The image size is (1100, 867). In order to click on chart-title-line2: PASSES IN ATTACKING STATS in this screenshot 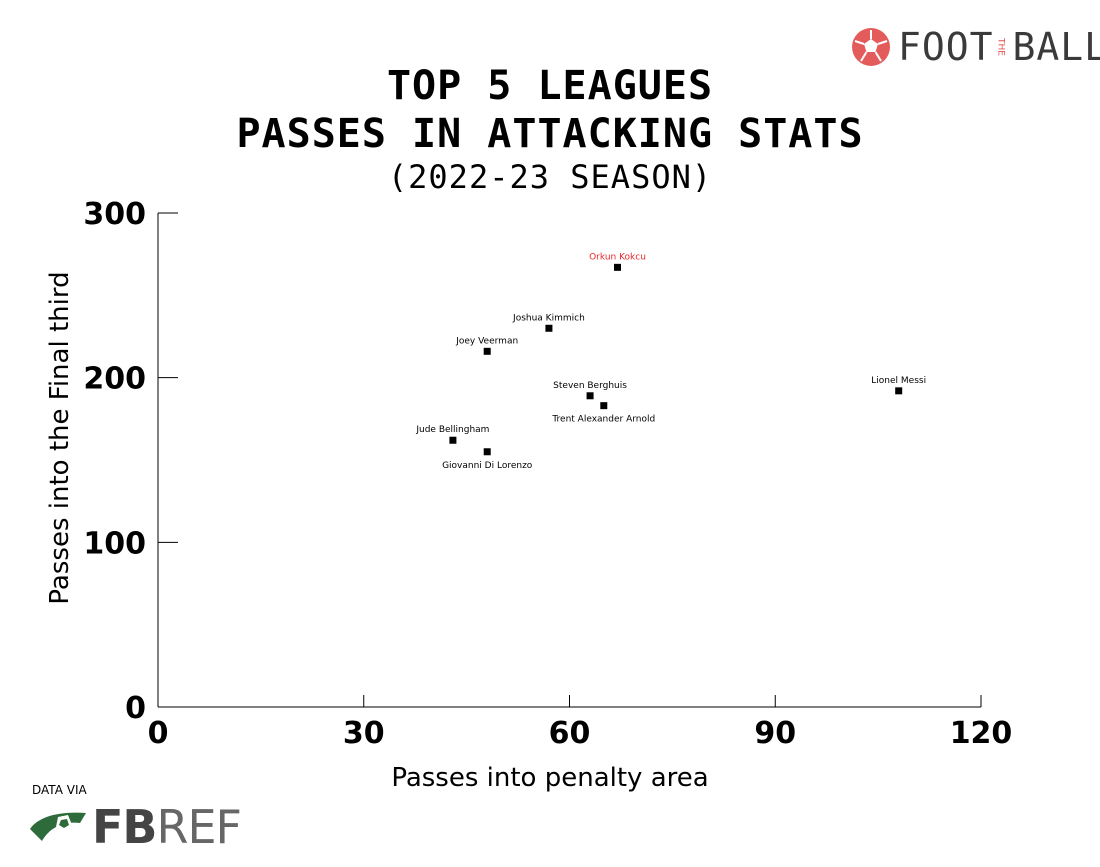, I will do `click(550, 134)`.